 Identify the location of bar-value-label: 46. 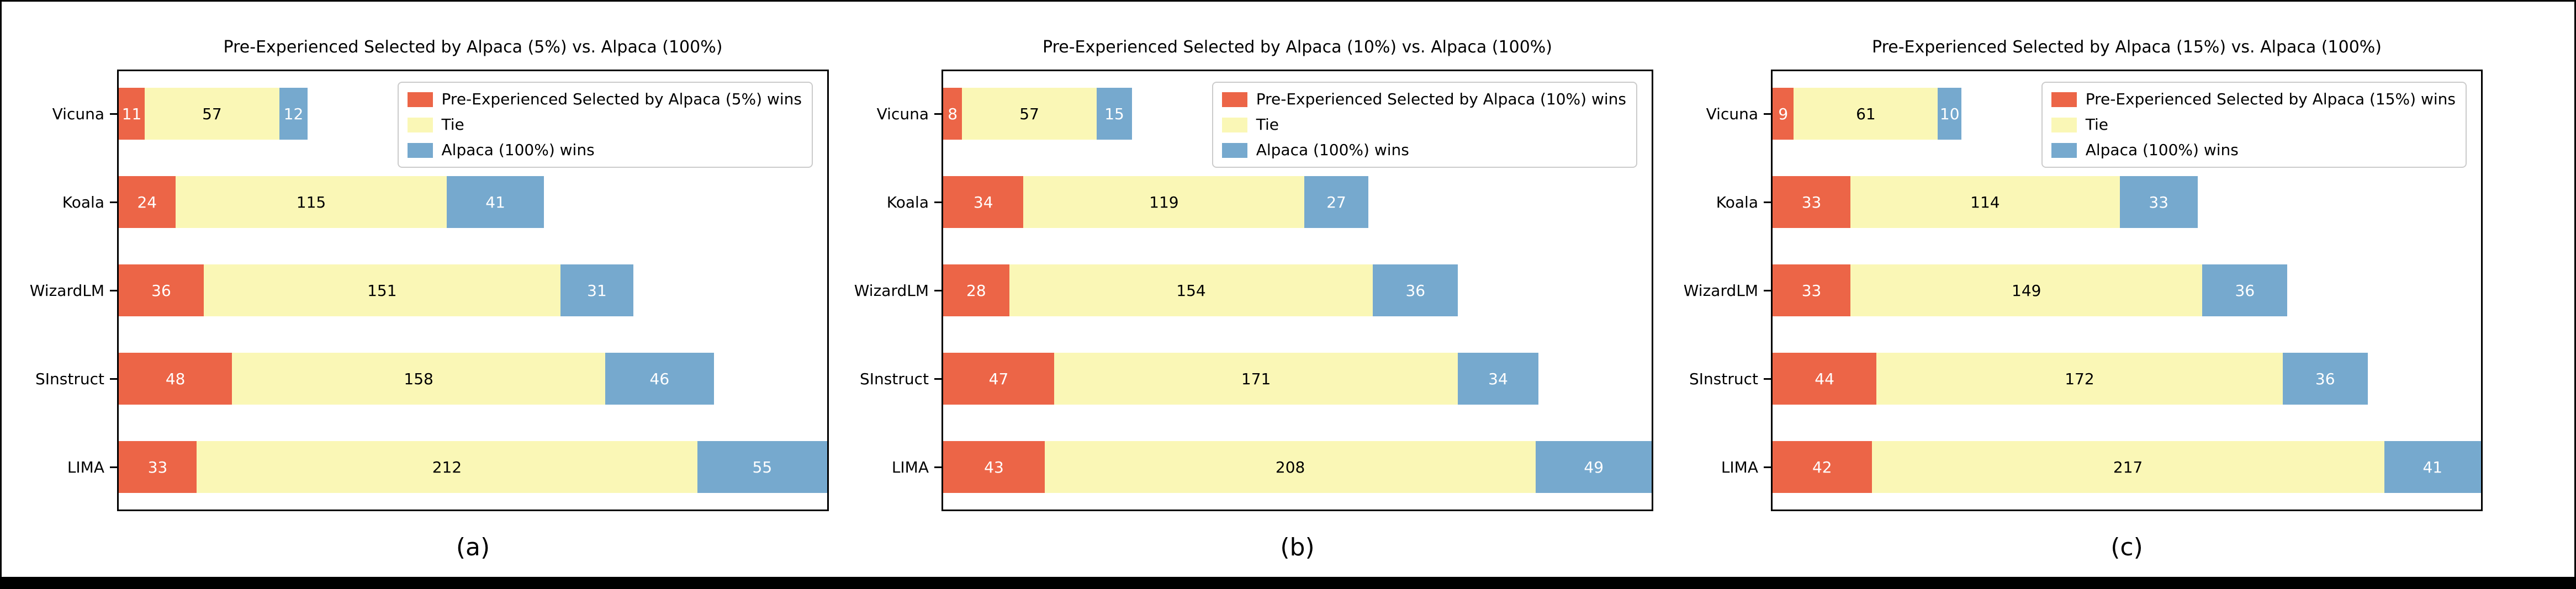
(660, 378).